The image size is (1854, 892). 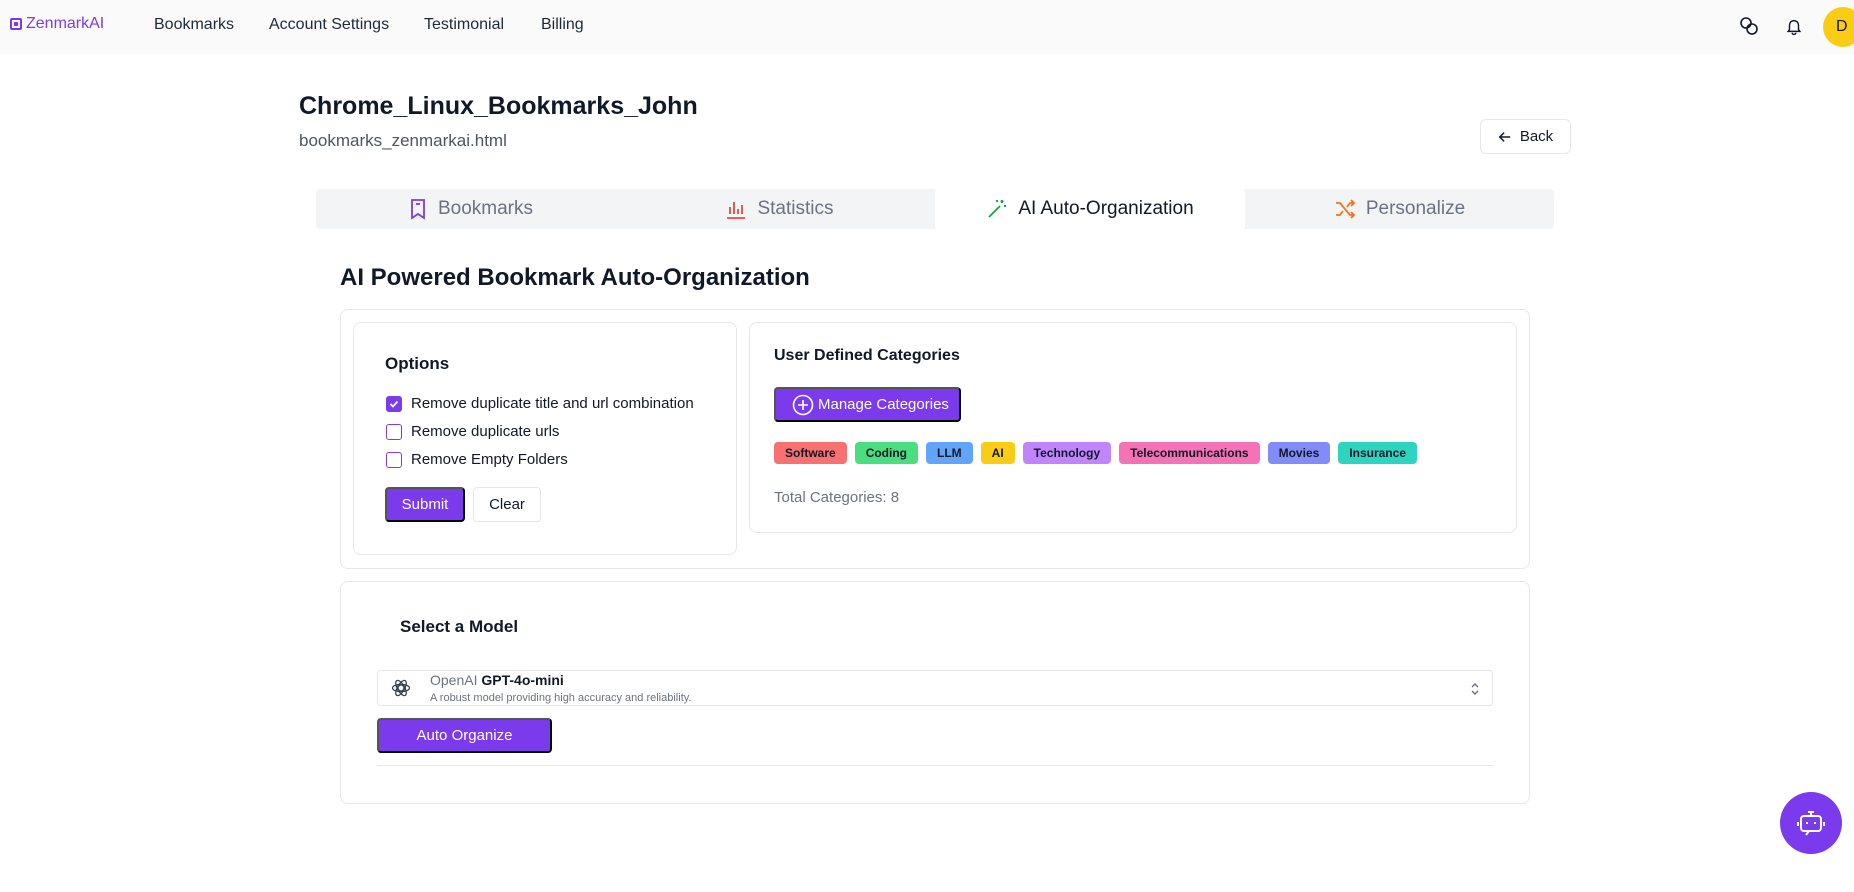 What do you see at coordinates (459, 626) in the screenshot?
I see `model-section-title: Select a Model` at bounding box center [459, 626].